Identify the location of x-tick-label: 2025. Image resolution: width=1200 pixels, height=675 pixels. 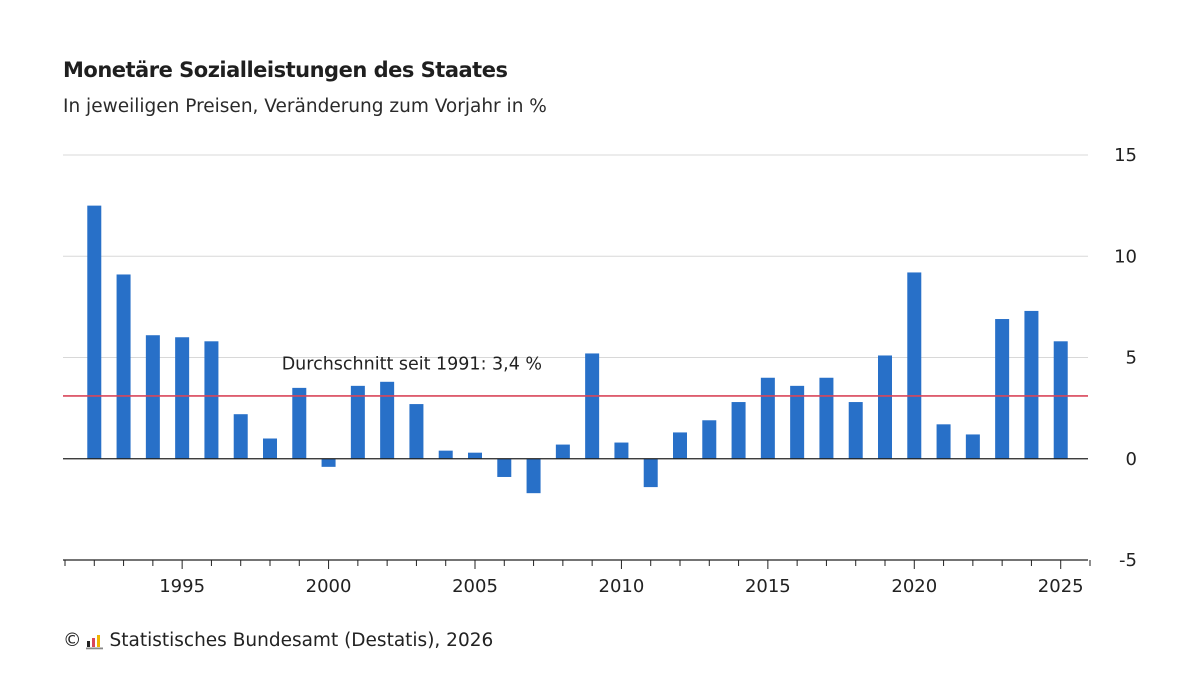
(1061, 586).